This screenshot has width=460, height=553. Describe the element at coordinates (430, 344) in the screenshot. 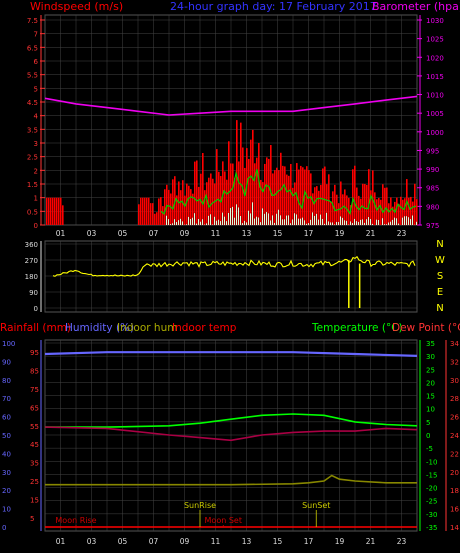

I see `temperature-tick: 35` at that location.